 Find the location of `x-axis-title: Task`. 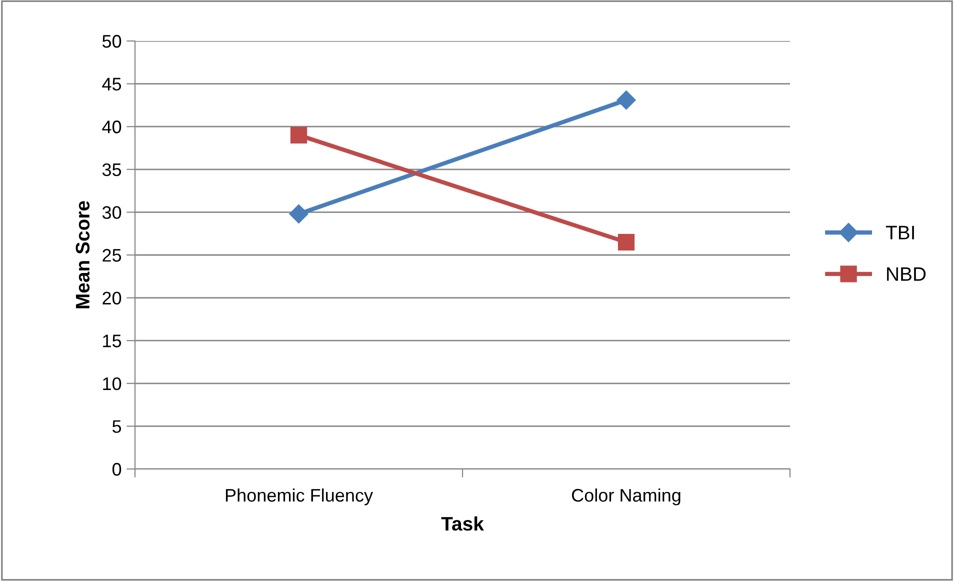

x-axis-title: Task is located at coordinates (462, 523).